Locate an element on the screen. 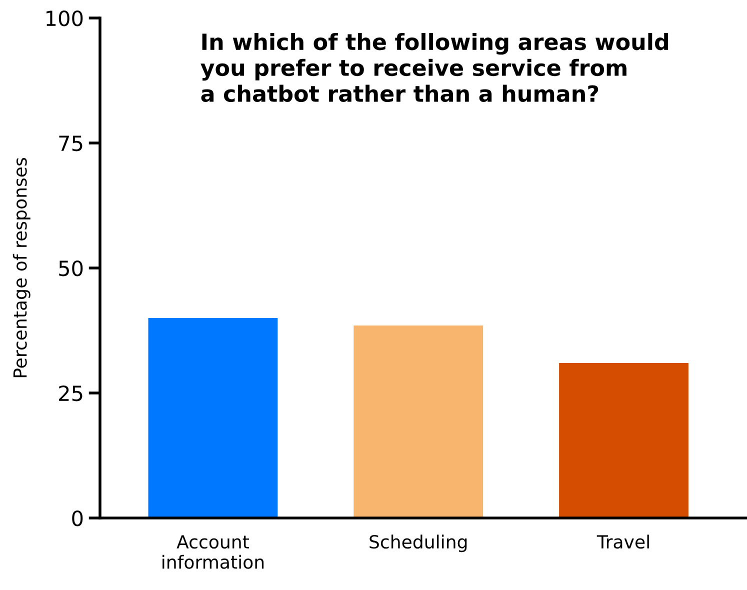 This screenshot has height=590, width=747. x-tick-label: Scheduling is located at coordinates (418, 543).